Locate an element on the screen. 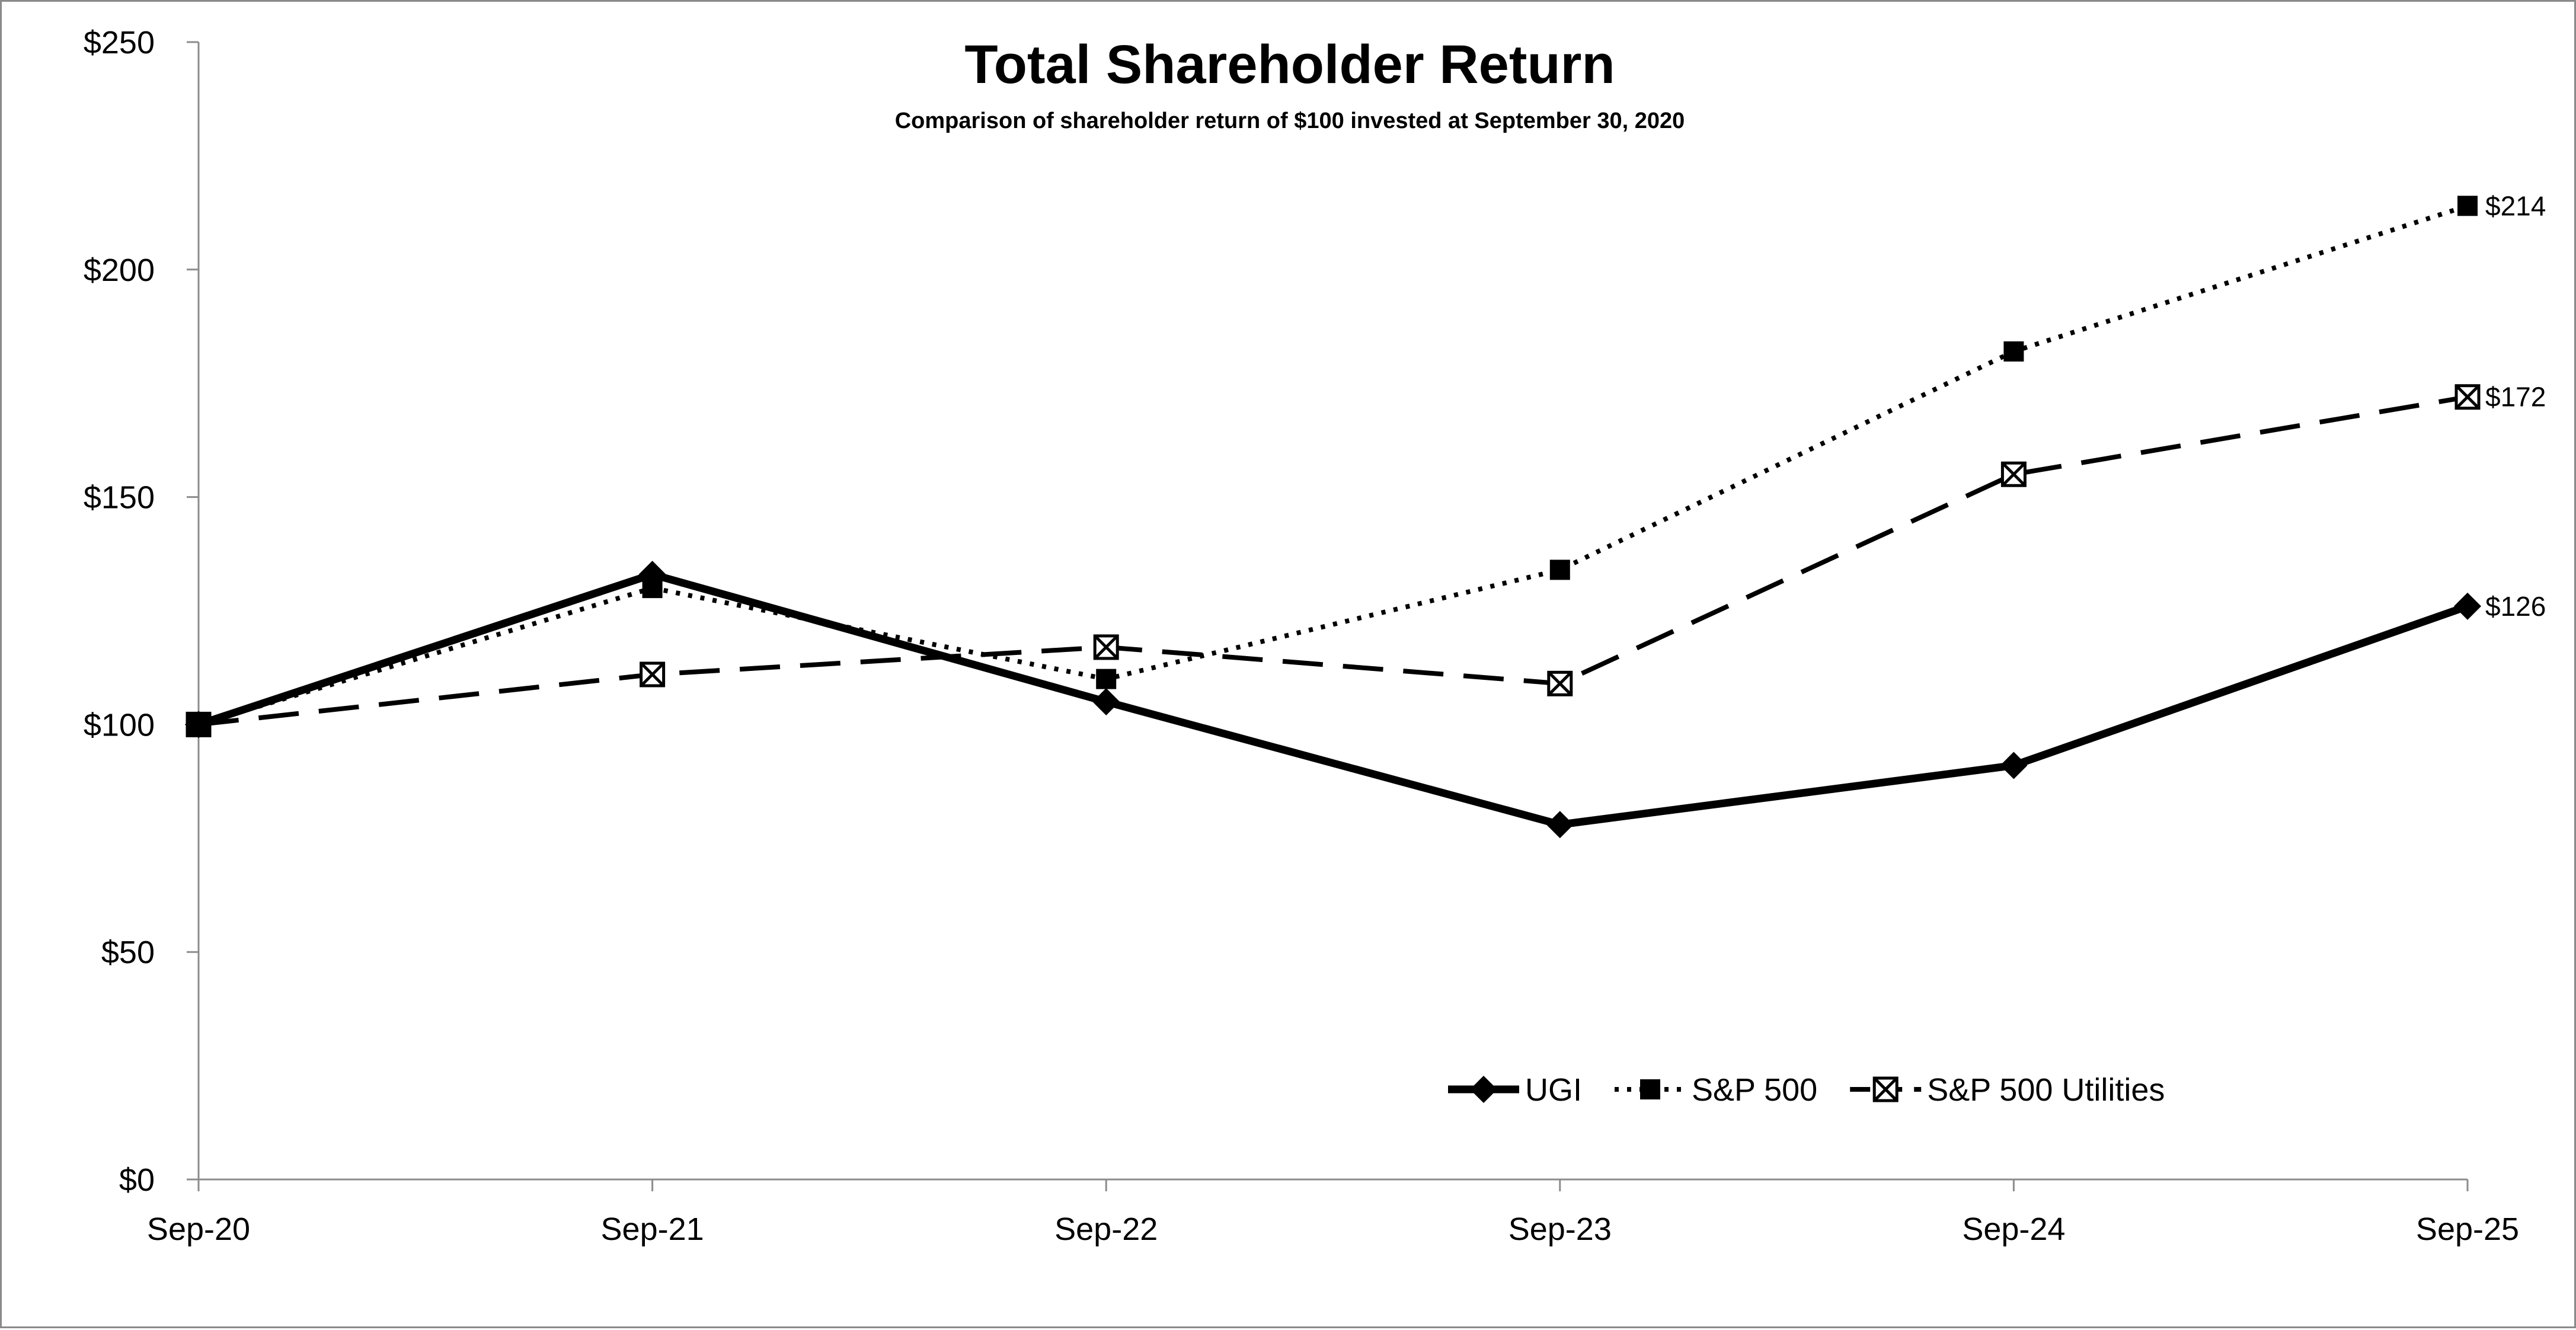  y-tick-label: $50 is located at coordinates (128, 952).